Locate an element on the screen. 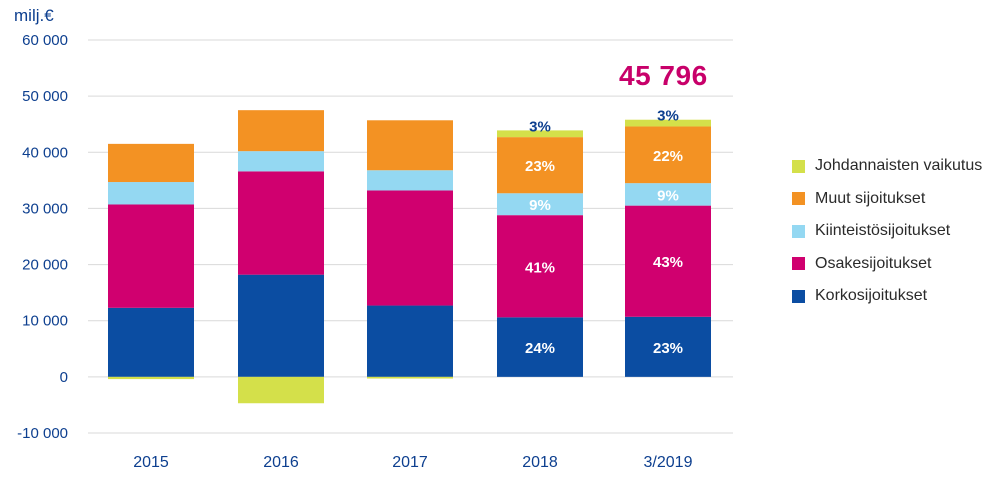 The image size is (1007, 478). legend-label: Kiinteistösijoitukset is located at coordinates (883, 231).